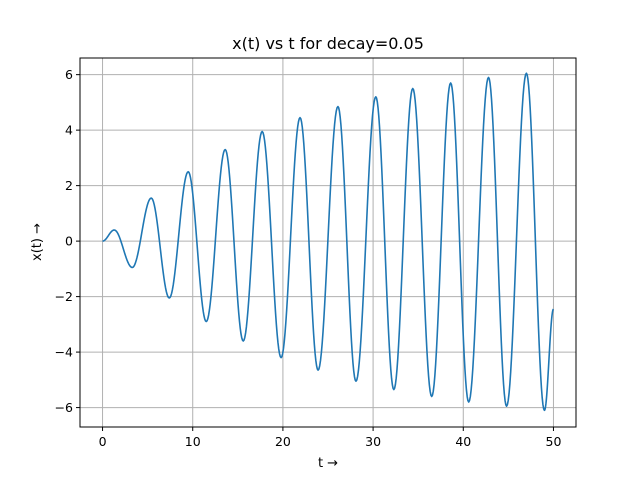 This screenshot has height=480, width=640. What do you see at coordinates (373, 441) in the screenshot?
I see `x-tick-label: 30` at bounding box center [373, 441].